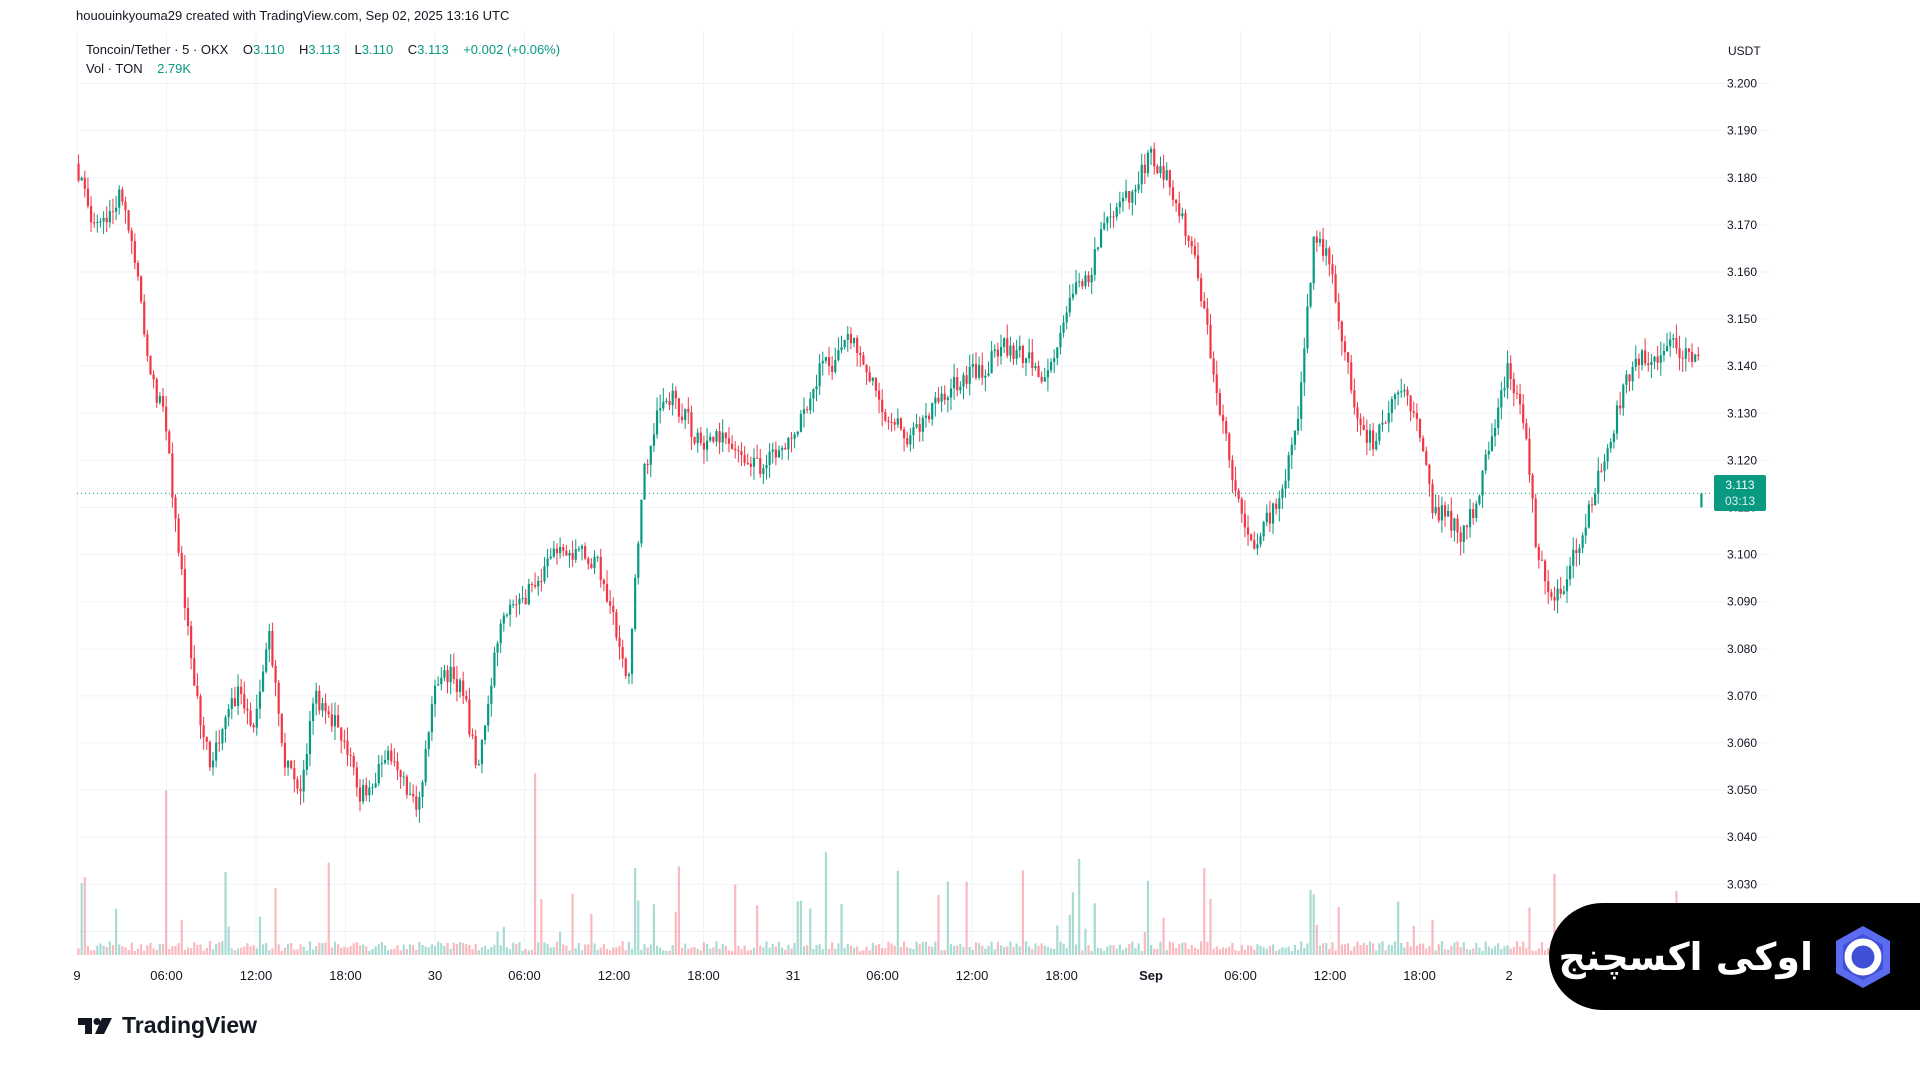  I want to click on volume-label: Vol · TON, so click(114, 68).